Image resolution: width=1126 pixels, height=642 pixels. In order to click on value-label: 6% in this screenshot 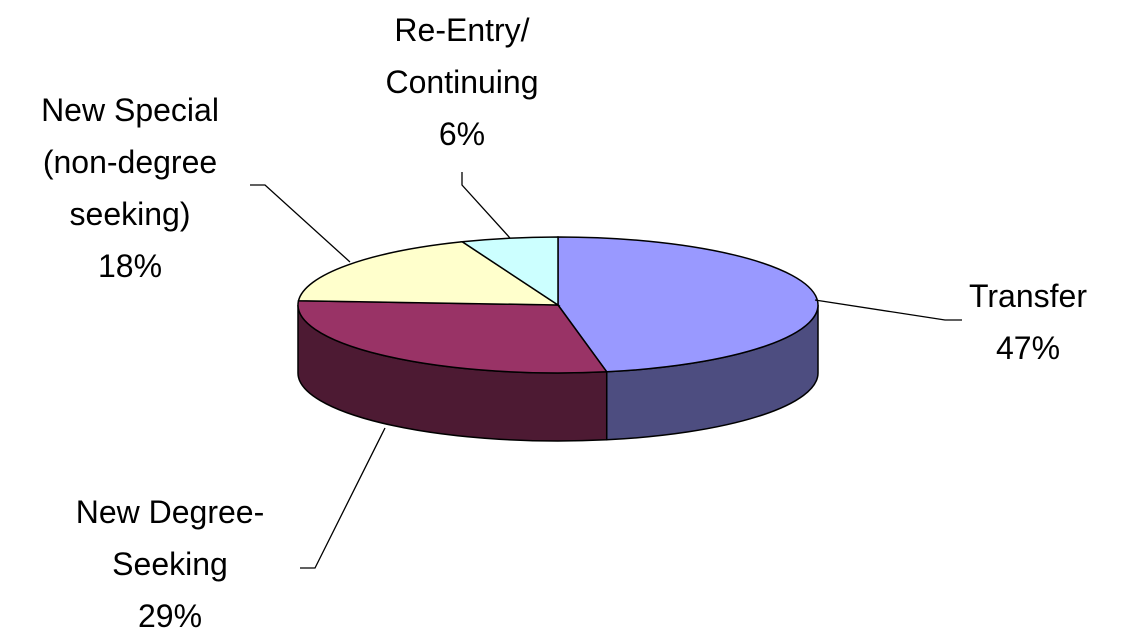, I will do `click(462, 134)`.